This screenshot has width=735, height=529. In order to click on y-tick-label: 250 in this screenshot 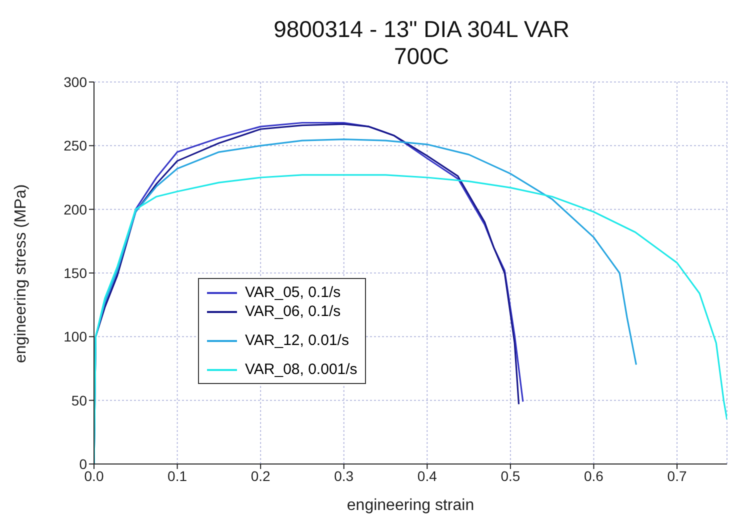, I will do `click(76, 146)`.